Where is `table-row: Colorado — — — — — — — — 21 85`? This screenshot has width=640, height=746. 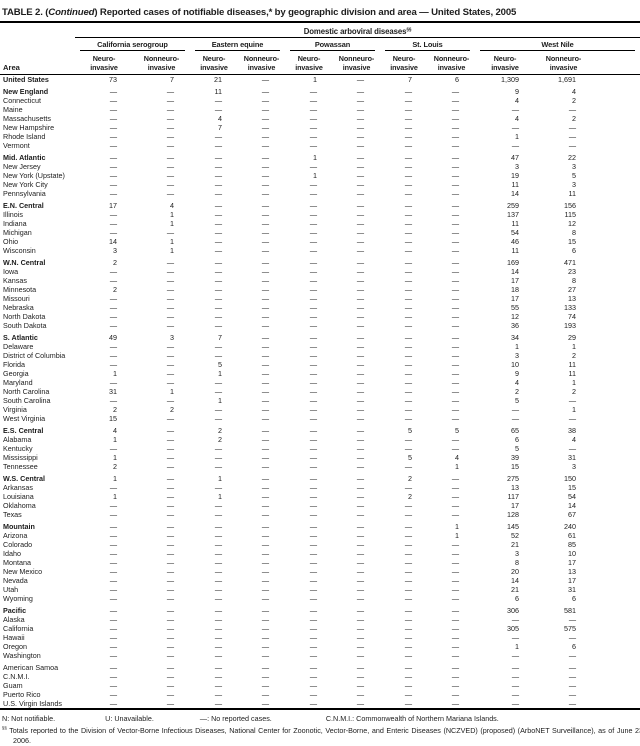 table-row: Colorado — — — — — — — — 21 85 is located at coordinates (320, 544).